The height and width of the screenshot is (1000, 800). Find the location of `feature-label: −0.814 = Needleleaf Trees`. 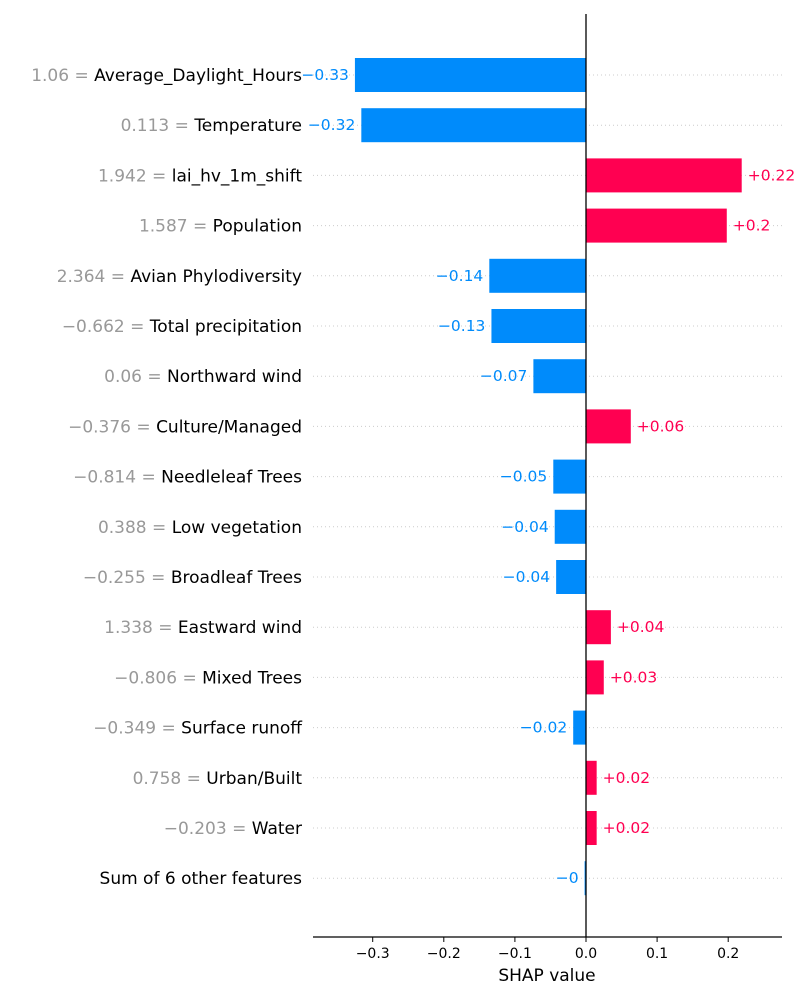

feature-label: −0.814 = Needleleaf Trees is located at coordinates (187, 478).